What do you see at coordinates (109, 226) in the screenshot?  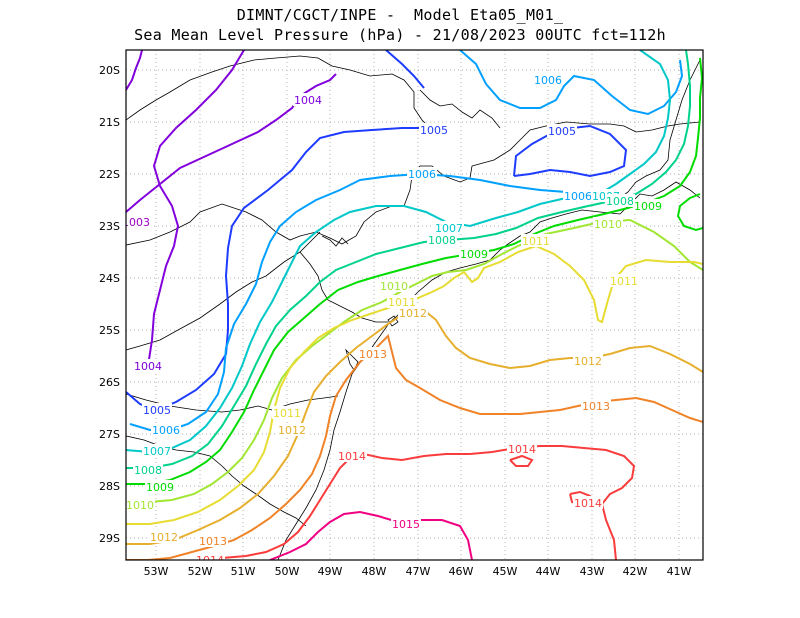 I see `lat-tick-label: 23S` at bounding box center [109, 226].